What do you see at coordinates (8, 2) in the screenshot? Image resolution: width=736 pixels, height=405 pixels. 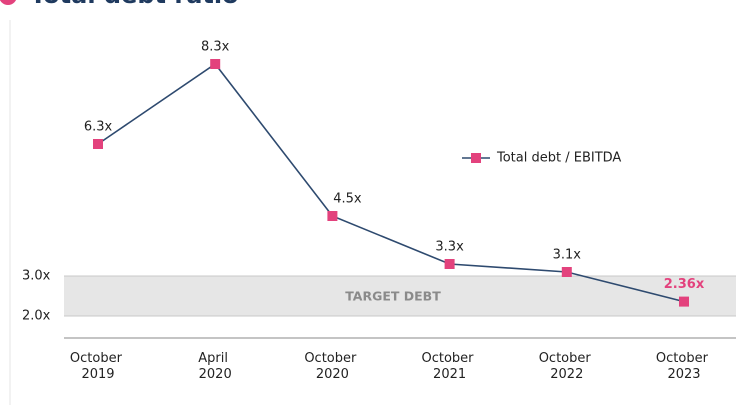 I see `title-dot` at bounding box center [8, 2].